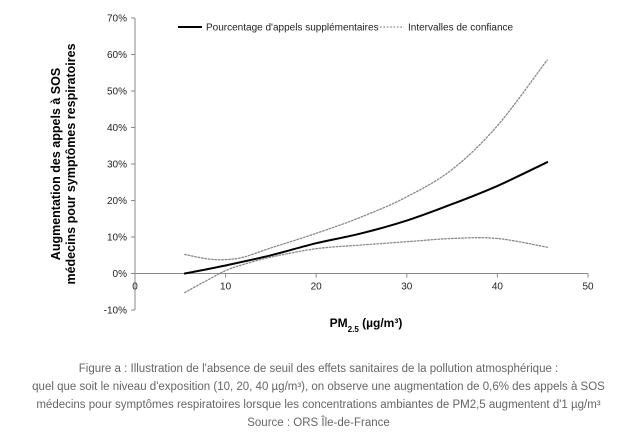  Describe the element at coordinates (226, 287) in the screenshot. I see `x-tick-label: 10` at that location.